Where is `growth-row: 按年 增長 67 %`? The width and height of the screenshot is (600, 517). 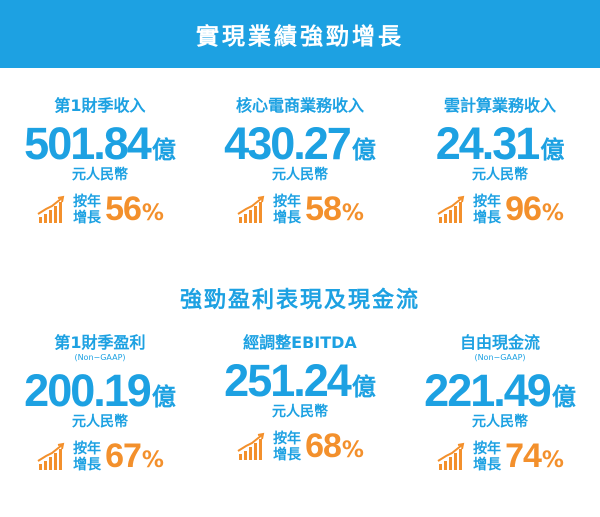
growth-row: 按年 增長 67 % is located at coordinates (100, 456).